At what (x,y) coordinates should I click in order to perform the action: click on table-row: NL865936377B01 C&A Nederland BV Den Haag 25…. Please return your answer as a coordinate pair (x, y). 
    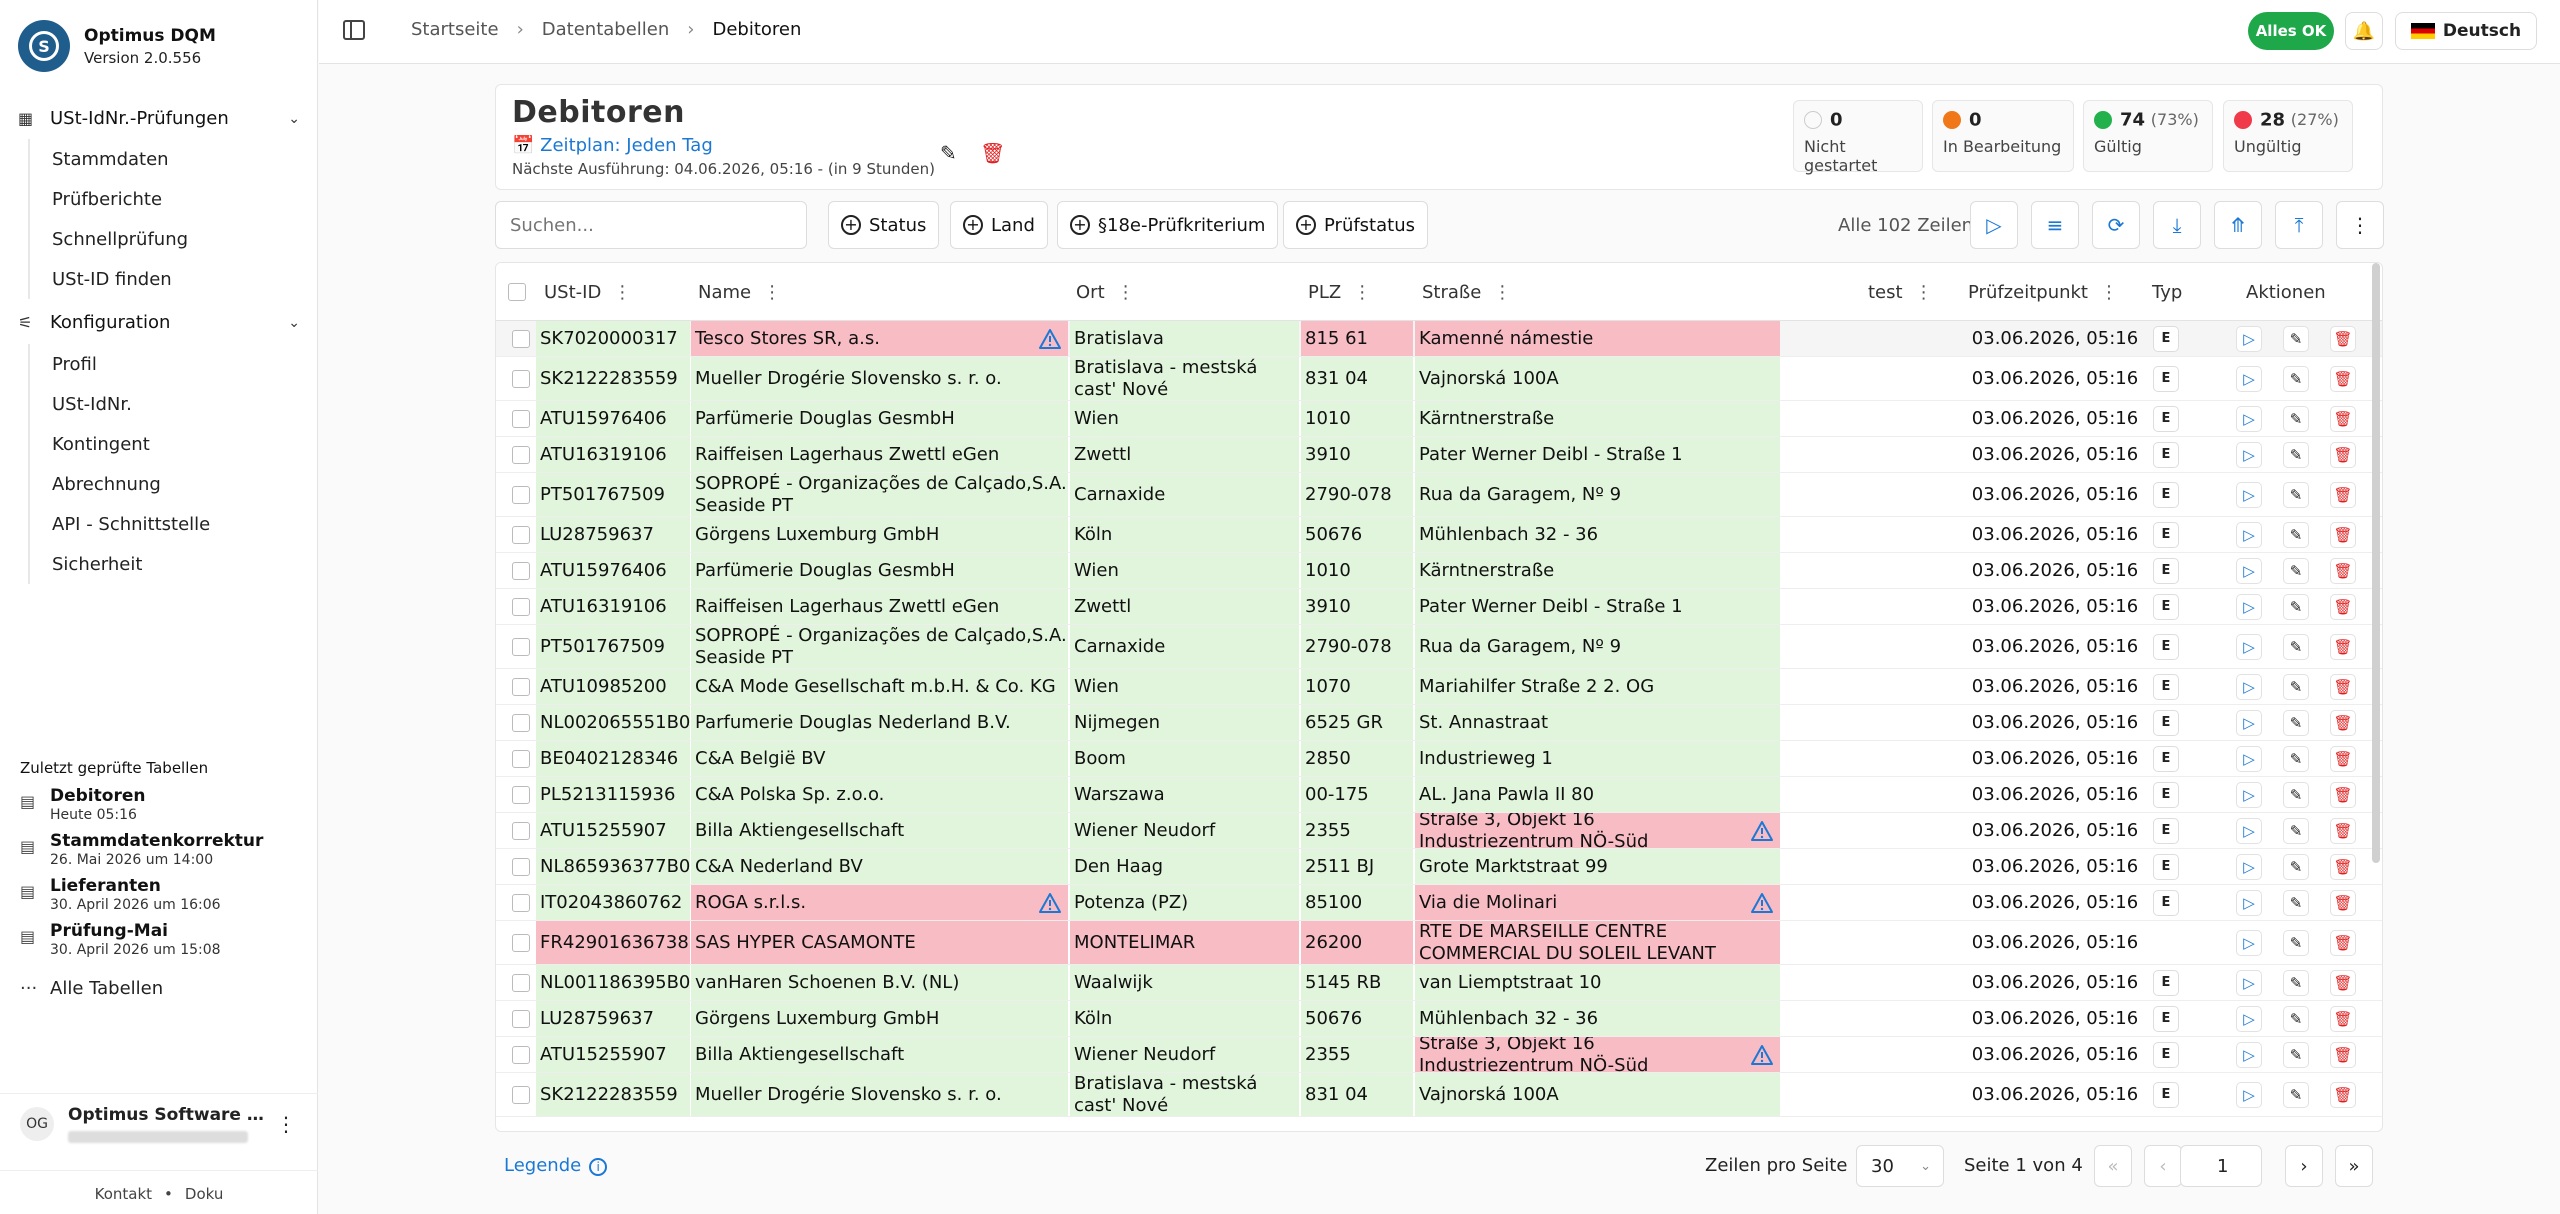
    Looking at the image, I should click on (1439, 867).